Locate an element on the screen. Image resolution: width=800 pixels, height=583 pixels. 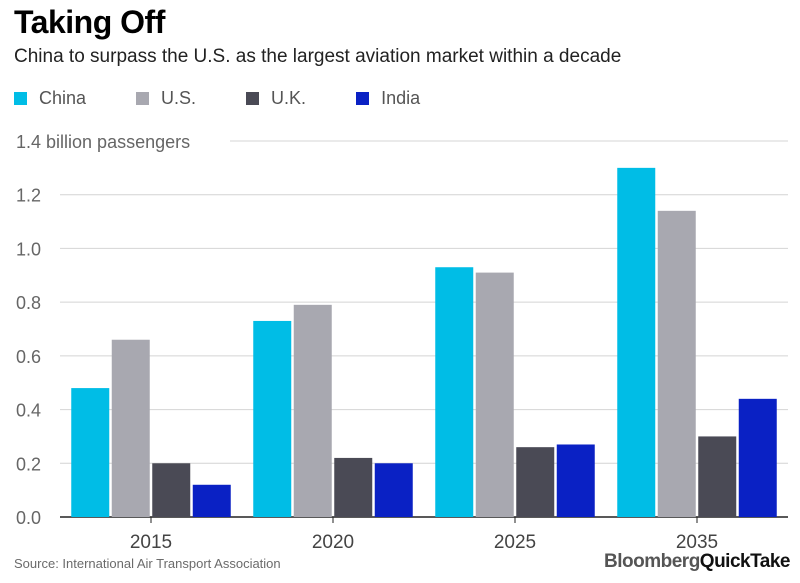
legend-item-china: China is located at coordinates (50, 98).